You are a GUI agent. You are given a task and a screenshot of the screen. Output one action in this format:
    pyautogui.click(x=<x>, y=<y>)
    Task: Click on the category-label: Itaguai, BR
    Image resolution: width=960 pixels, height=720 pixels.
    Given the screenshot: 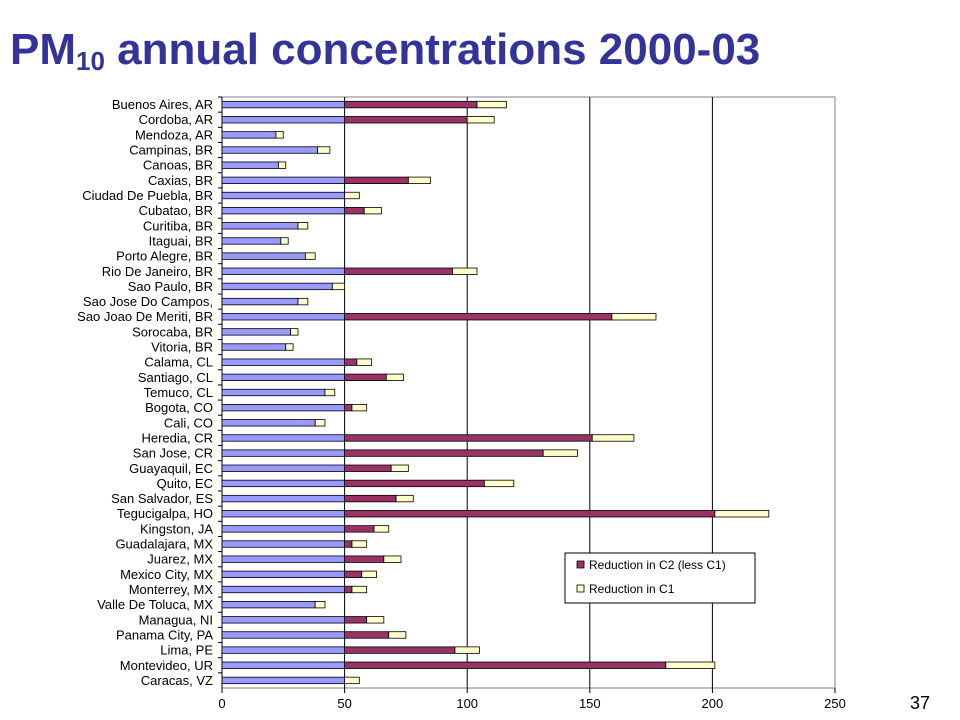 What is the action you would take?
    pyautogui.click(x=181, y=240)
    